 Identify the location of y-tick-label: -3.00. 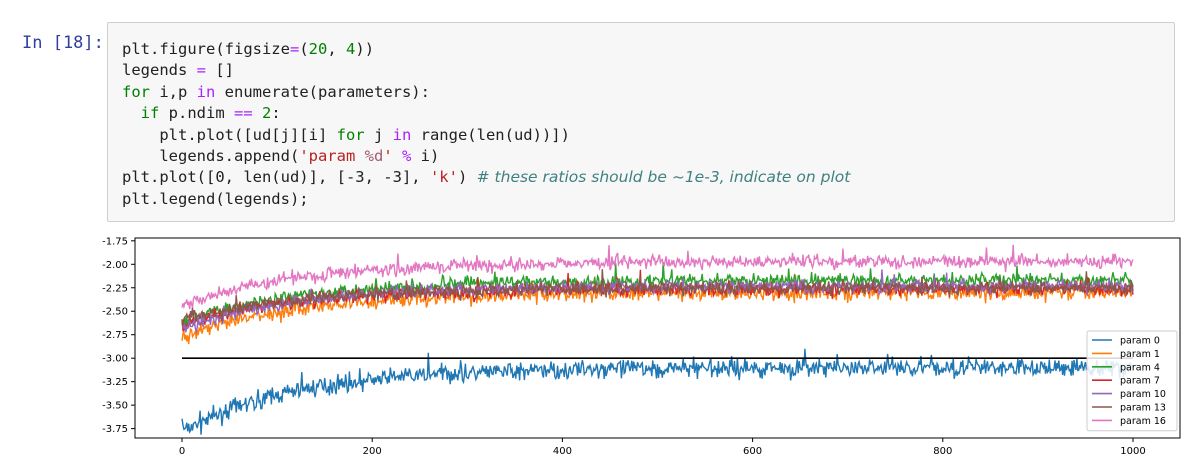
(115, 359).